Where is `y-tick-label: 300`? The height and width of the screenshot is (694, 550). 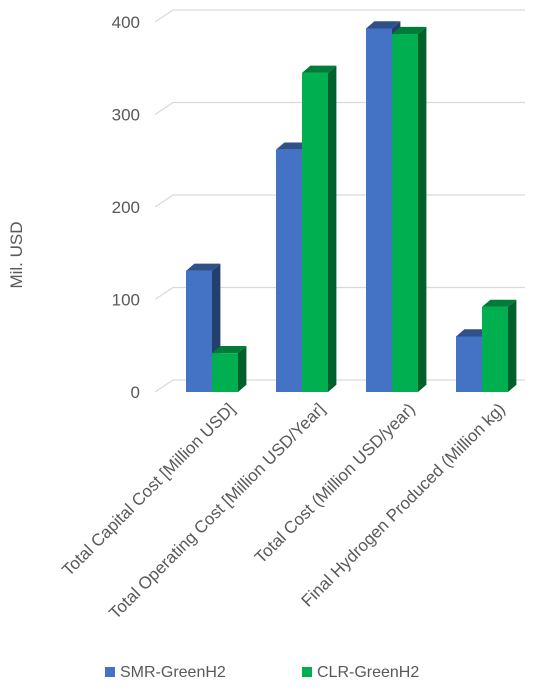 y-tick-label: 300 is located at coordinates (126, 115).